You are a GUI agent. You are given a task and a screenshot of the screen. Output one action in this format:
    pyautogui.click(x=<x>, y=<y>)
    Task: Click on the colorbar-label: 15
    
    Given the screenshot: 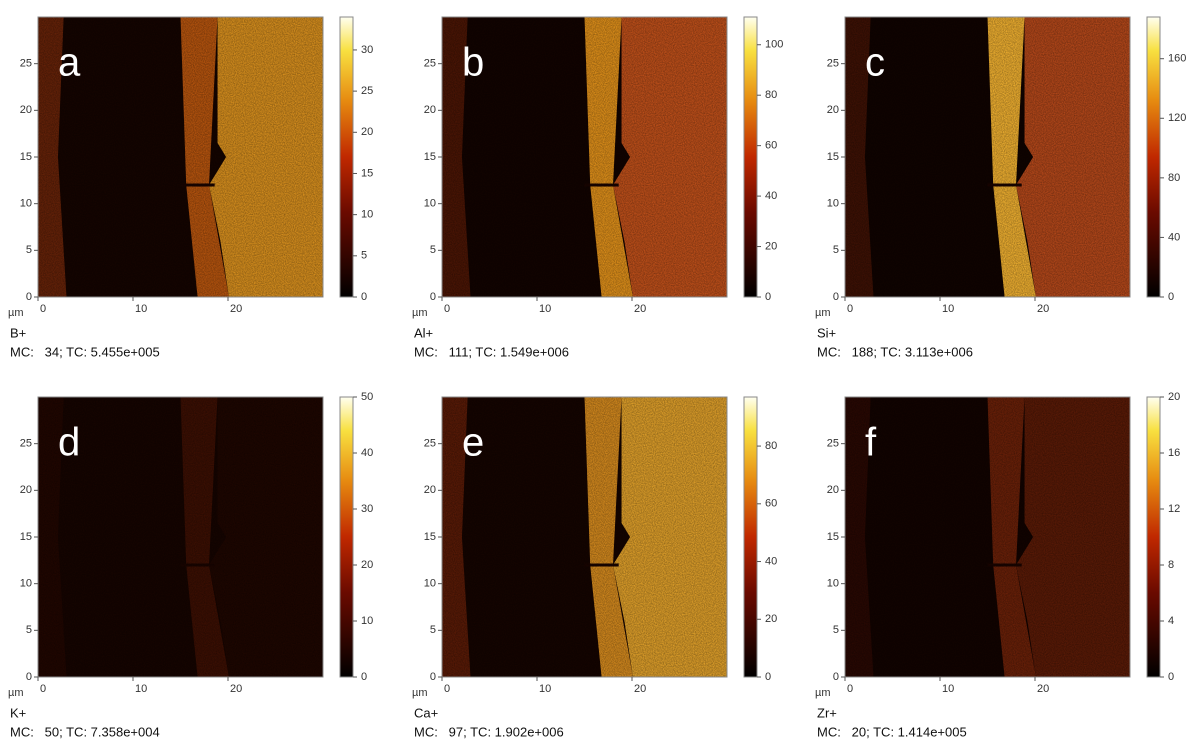 What is the action you would take?
    pyautogui.click(x=367, y=173)
    